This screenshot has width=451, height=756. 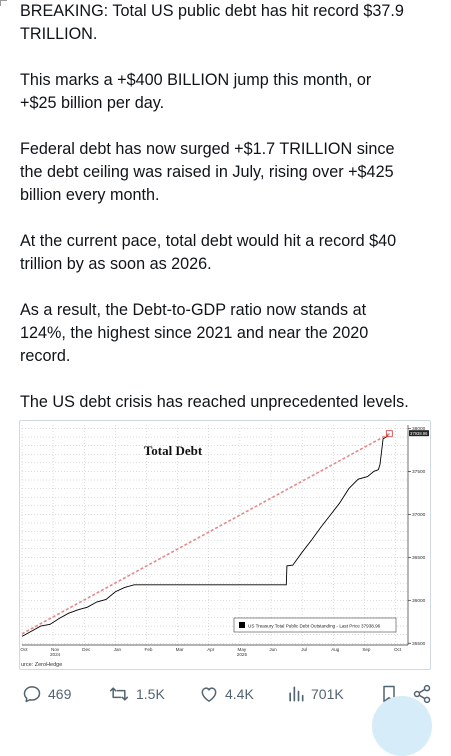 I want to click on y-tick-label: 37000, so click(x=419, y=515).